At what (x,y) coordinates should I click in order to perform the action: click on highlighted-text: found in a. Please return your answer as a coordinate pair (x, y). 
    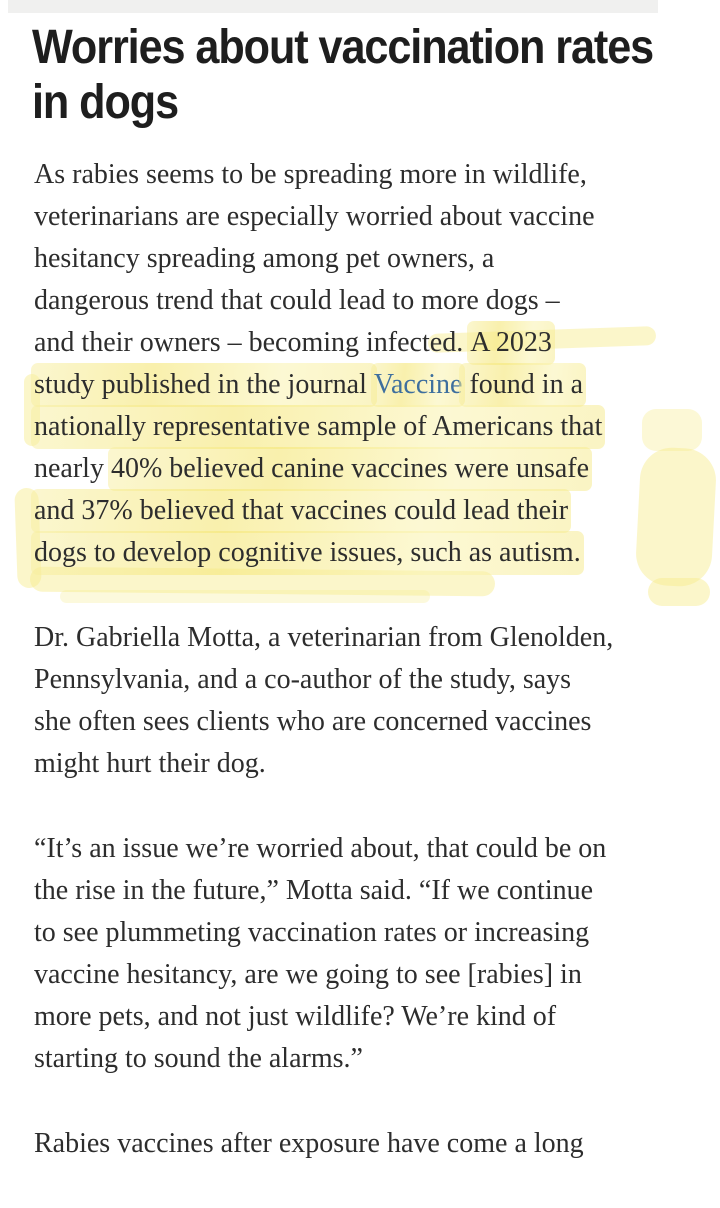
    Looking at the image, I should click on (522, 385).